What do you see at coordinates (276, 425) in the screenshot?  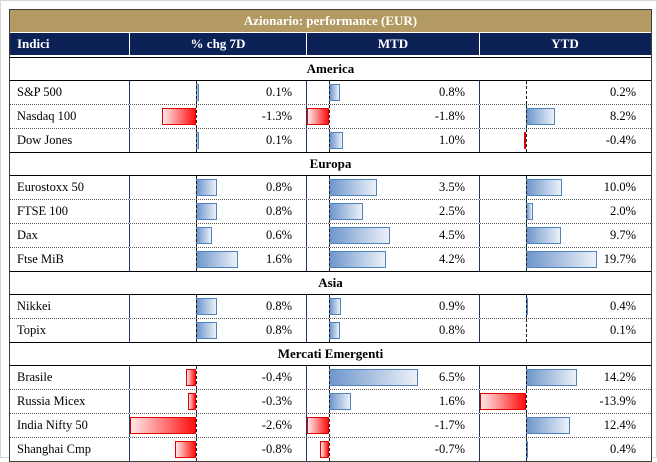 I see `value-text: -2.6%` at bounding box center [276, 425].